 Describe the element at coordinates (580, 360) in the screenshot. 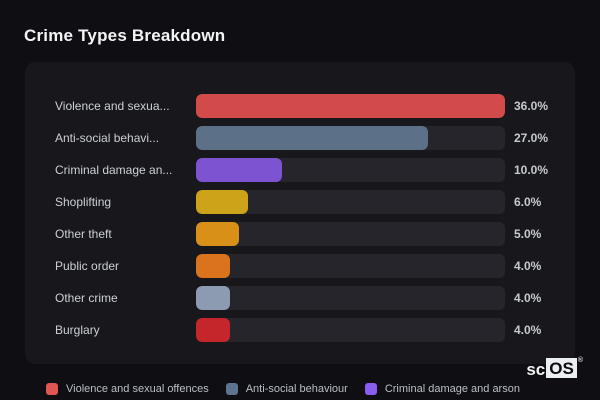

I see `registered-trademark-icon: ®` at that location.